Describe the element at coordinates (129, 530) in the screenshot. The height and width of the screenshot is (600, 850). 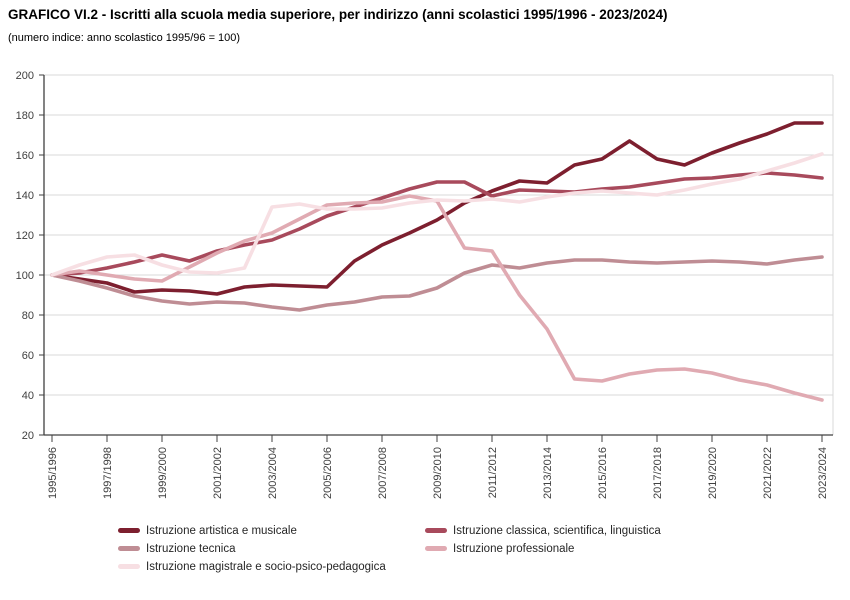
I see `legend-swatch-artistica` at that location.